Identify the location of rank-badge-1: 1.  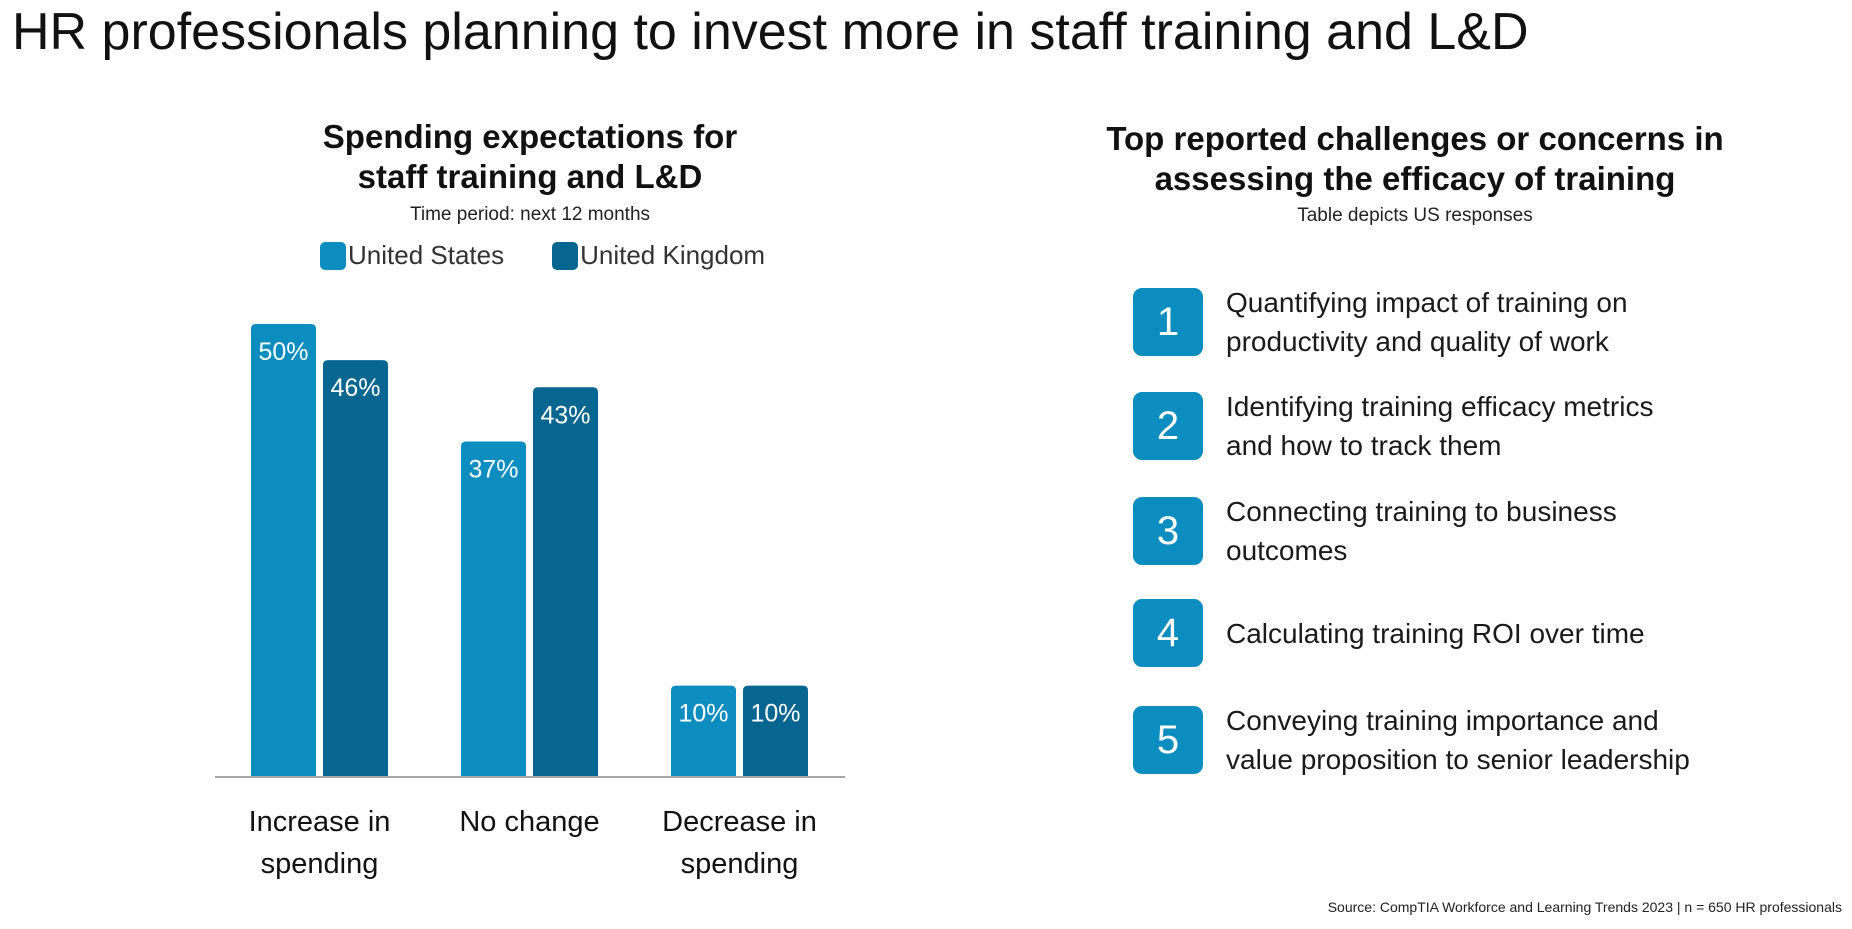
(1168, 322).